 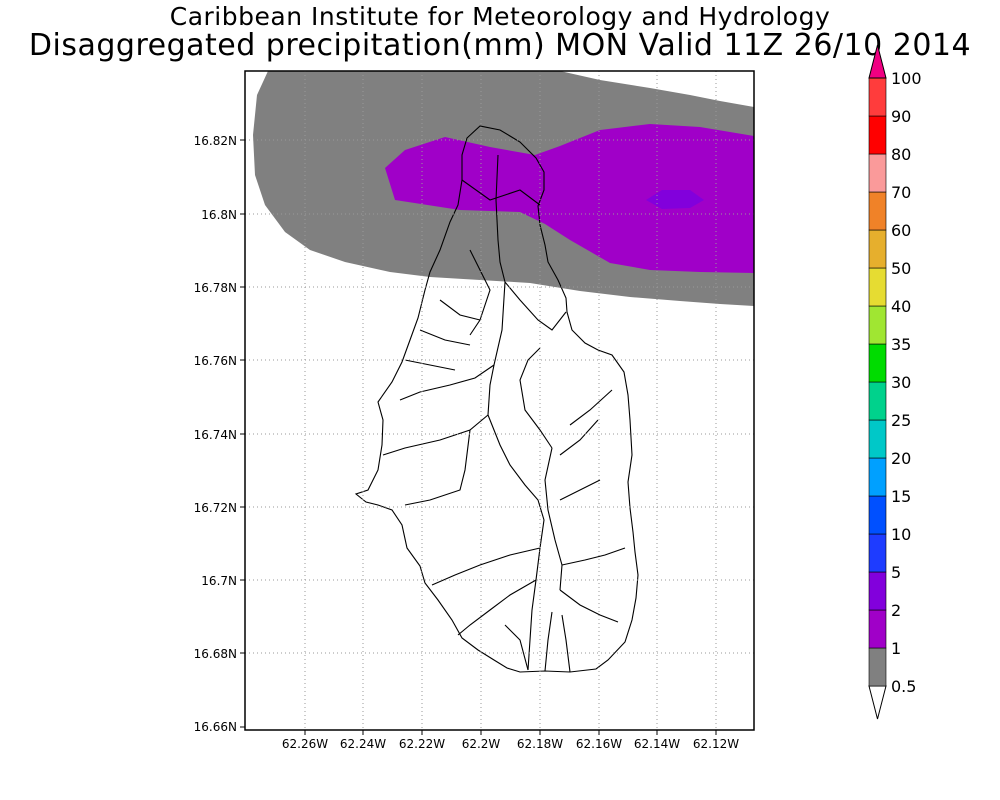 What do you see at coordinates (242, 433) in the screenshot?
I see `lat-ticks` at bounding box center [242, 433].